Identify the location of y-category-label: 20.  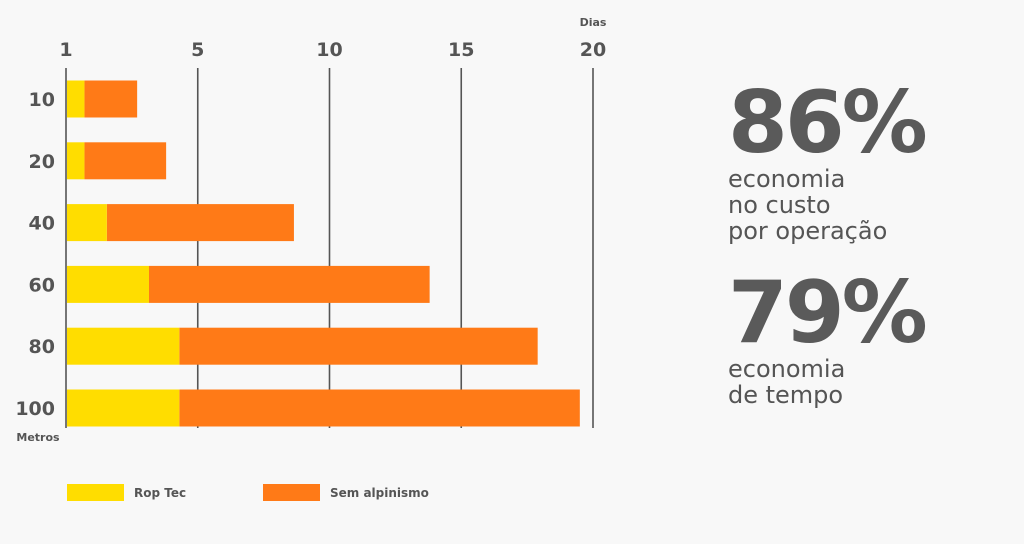
(42, 162).